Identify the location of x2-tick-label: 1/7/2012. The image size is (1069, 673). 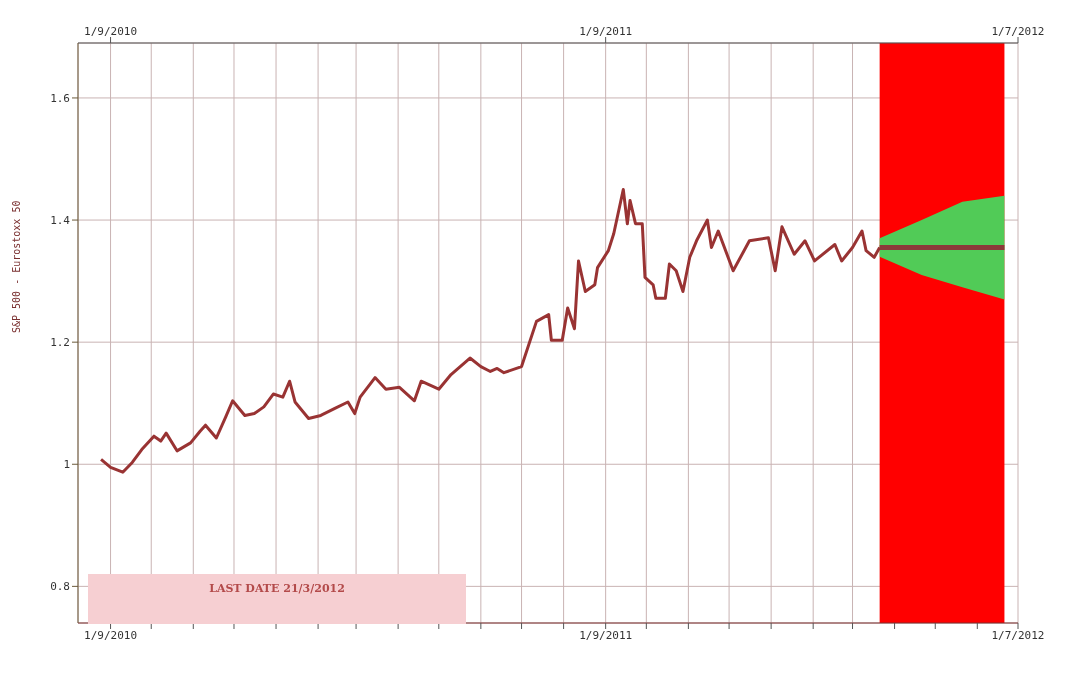
(1018, 635).